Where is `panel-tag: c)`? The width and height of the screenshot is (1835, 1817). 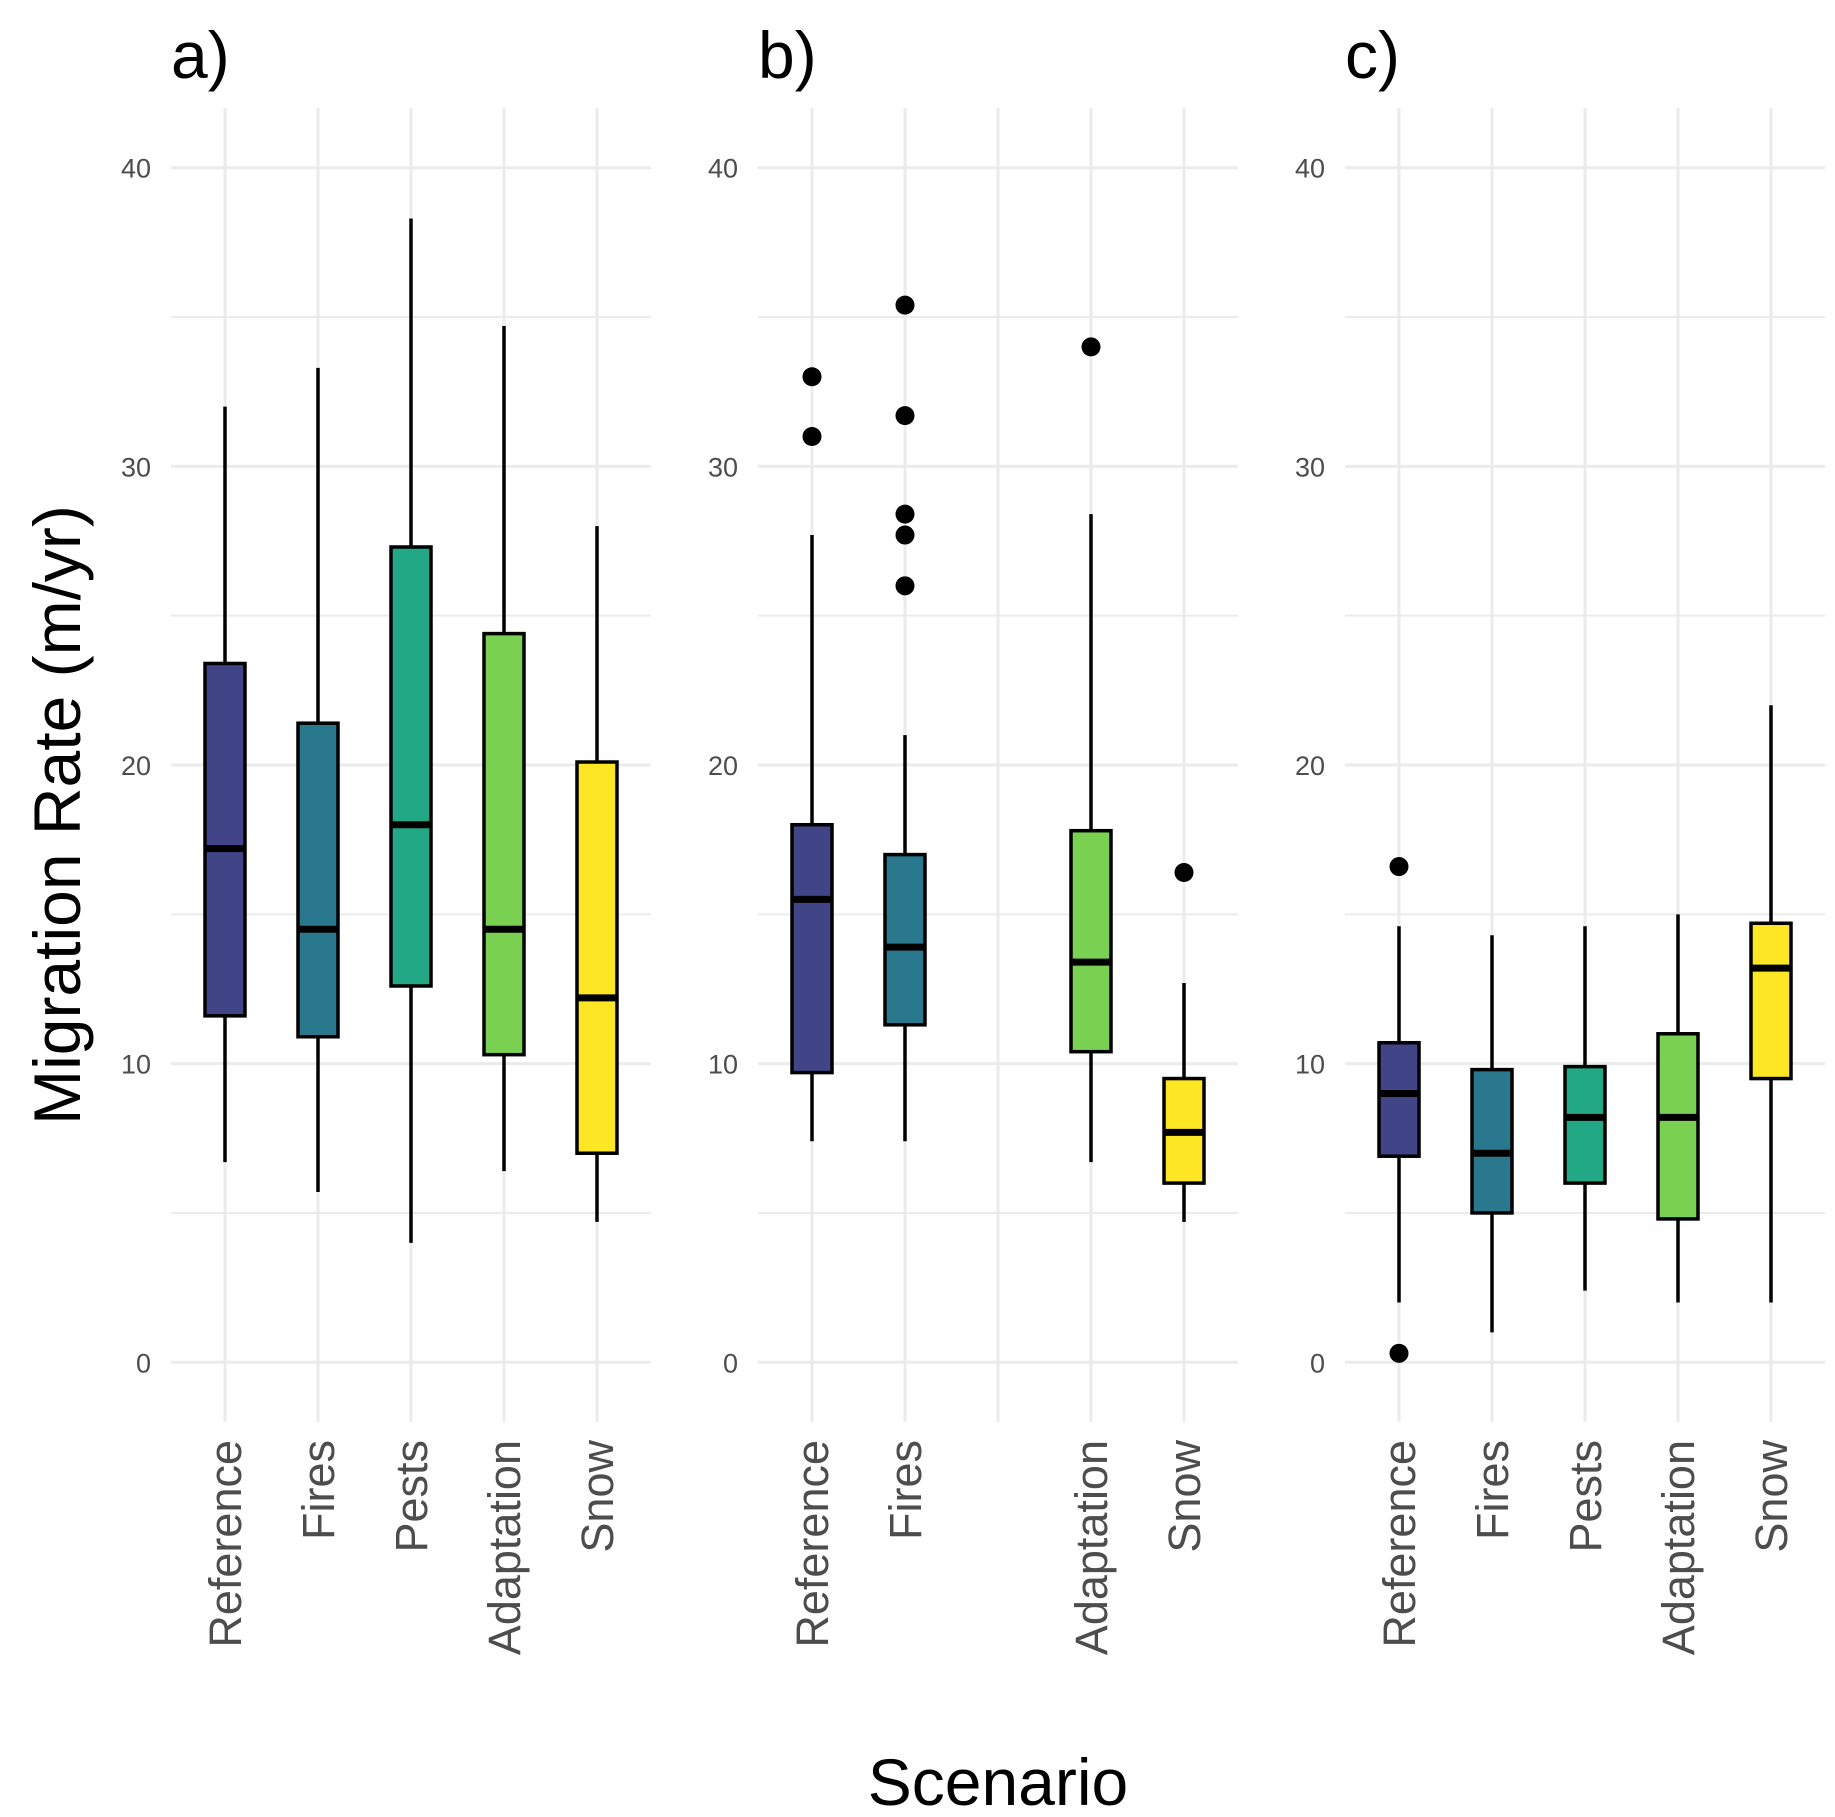 panel-tag: c) is located at coordinates (1372, 55).